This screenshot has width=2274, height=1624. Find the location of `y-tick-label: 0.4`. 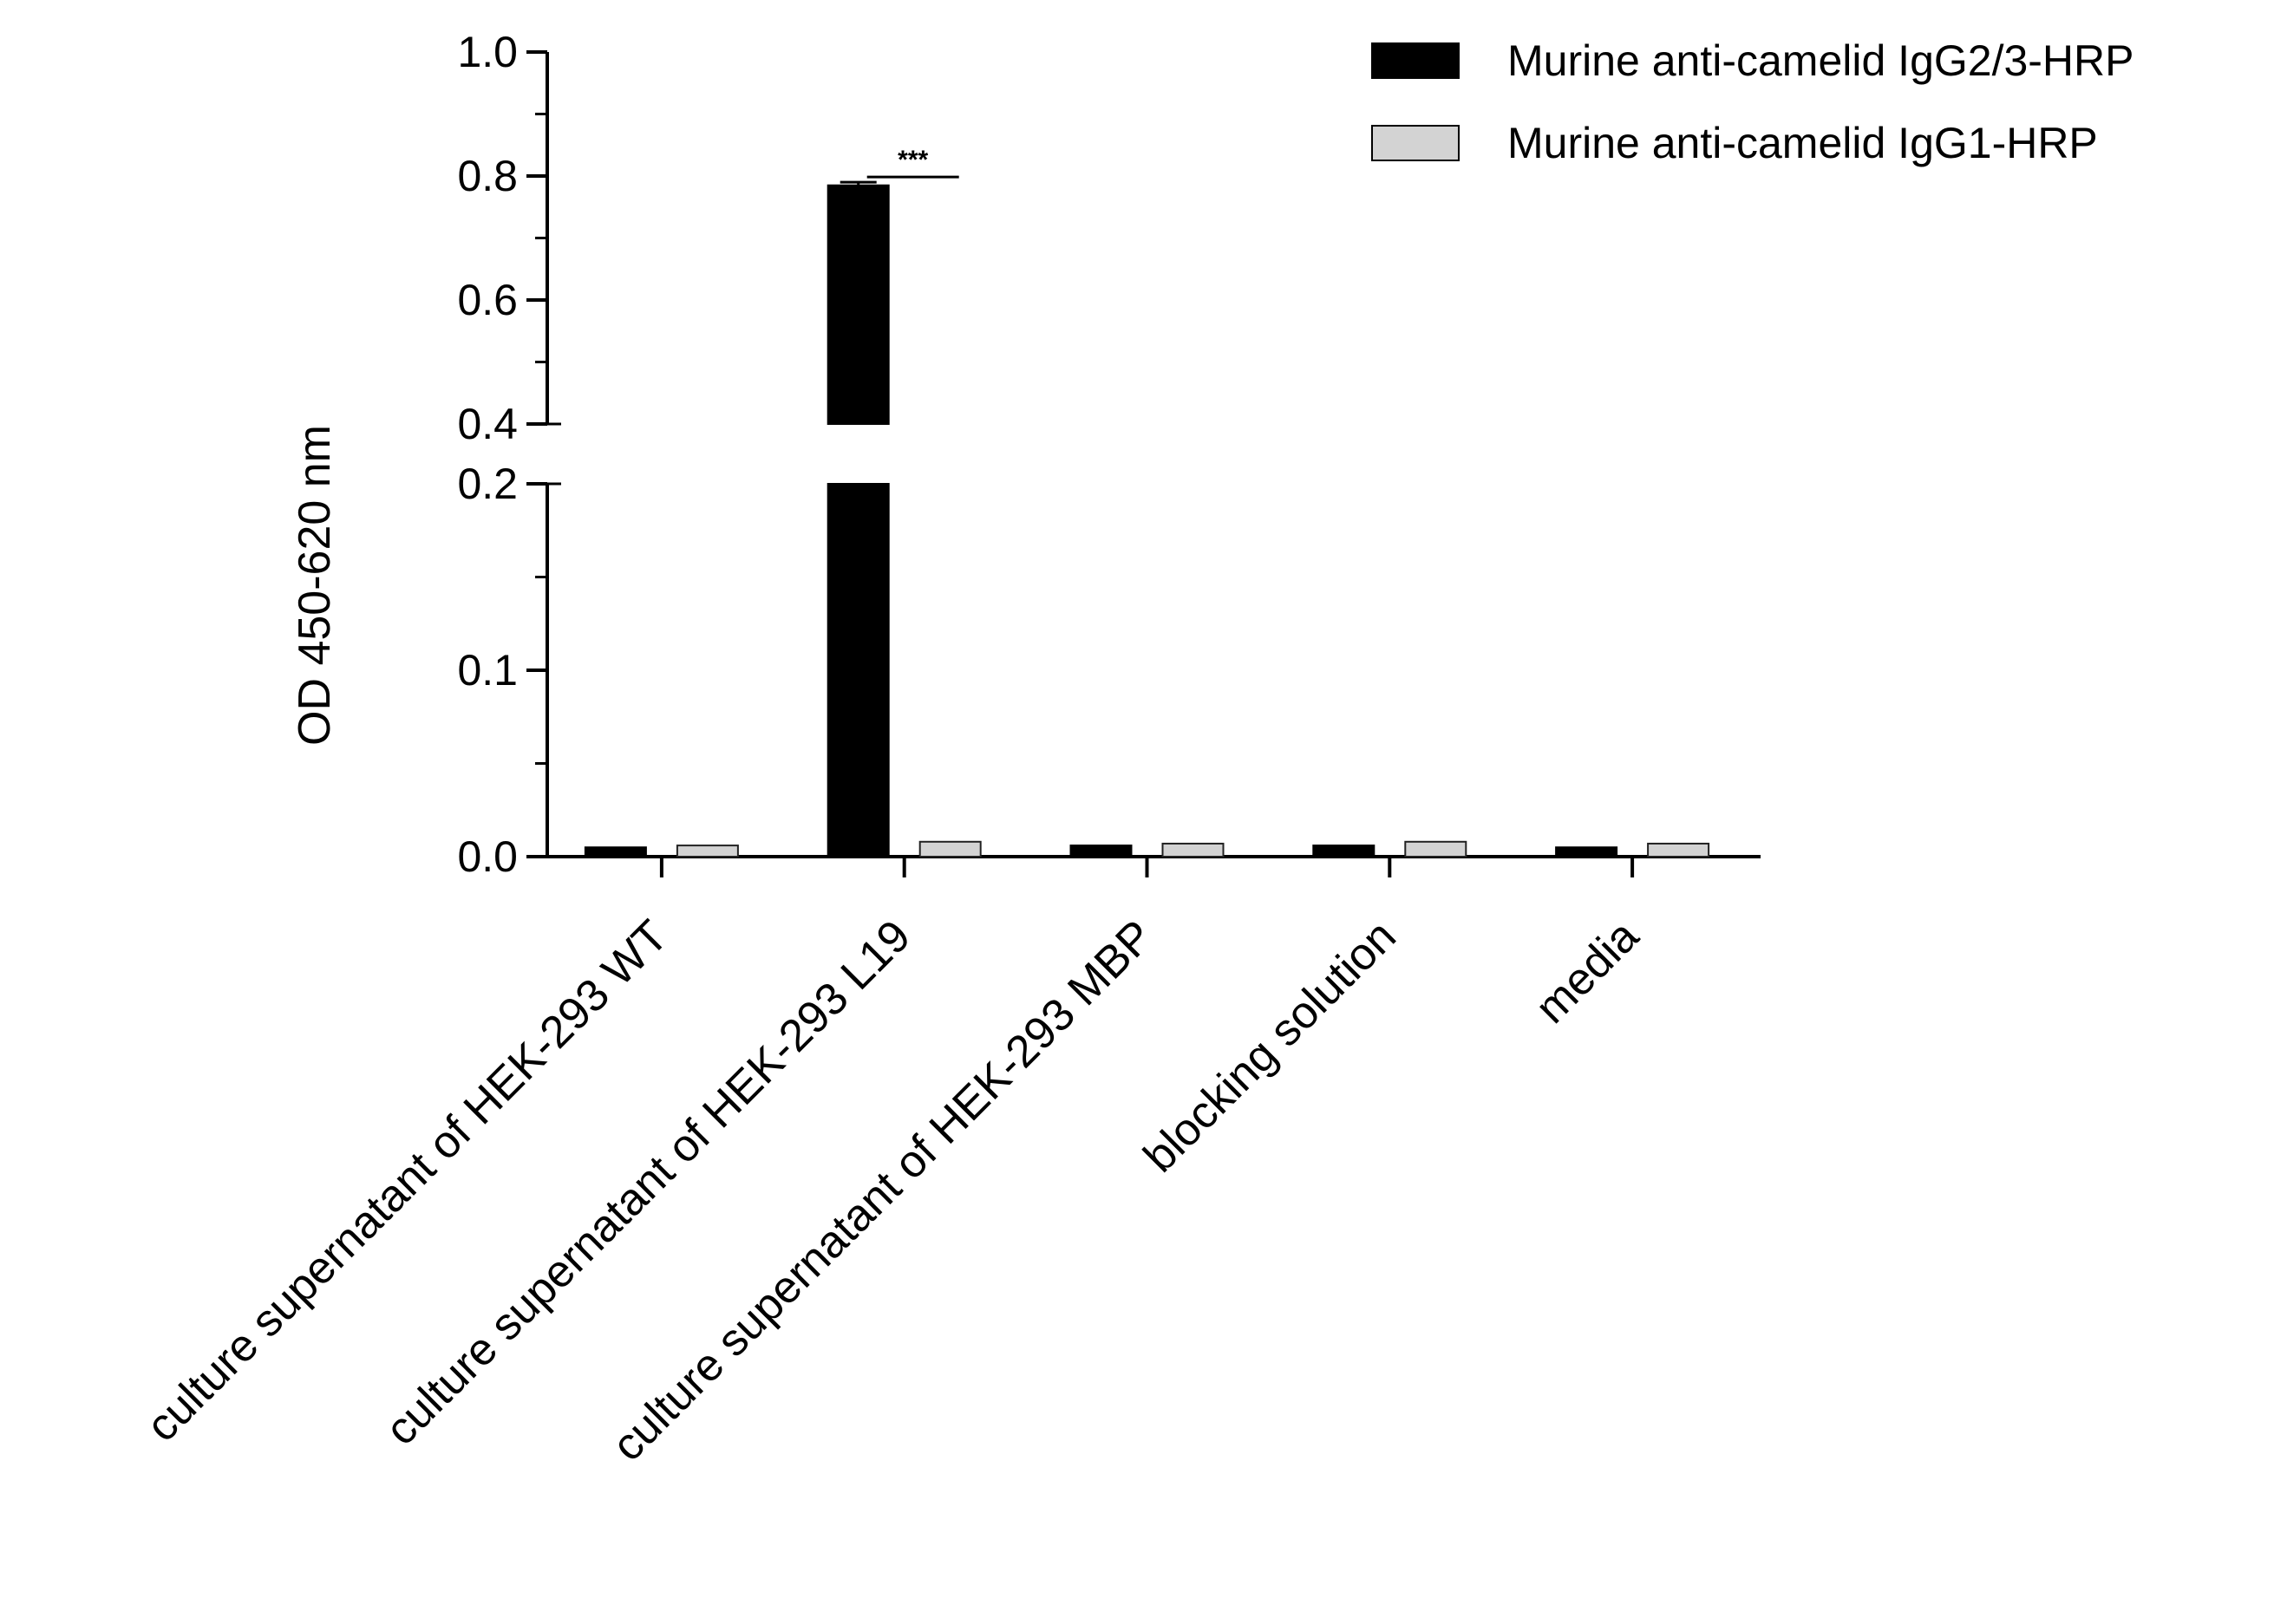

y-tick-label: 0.4 is located at coordinates (487, 424).